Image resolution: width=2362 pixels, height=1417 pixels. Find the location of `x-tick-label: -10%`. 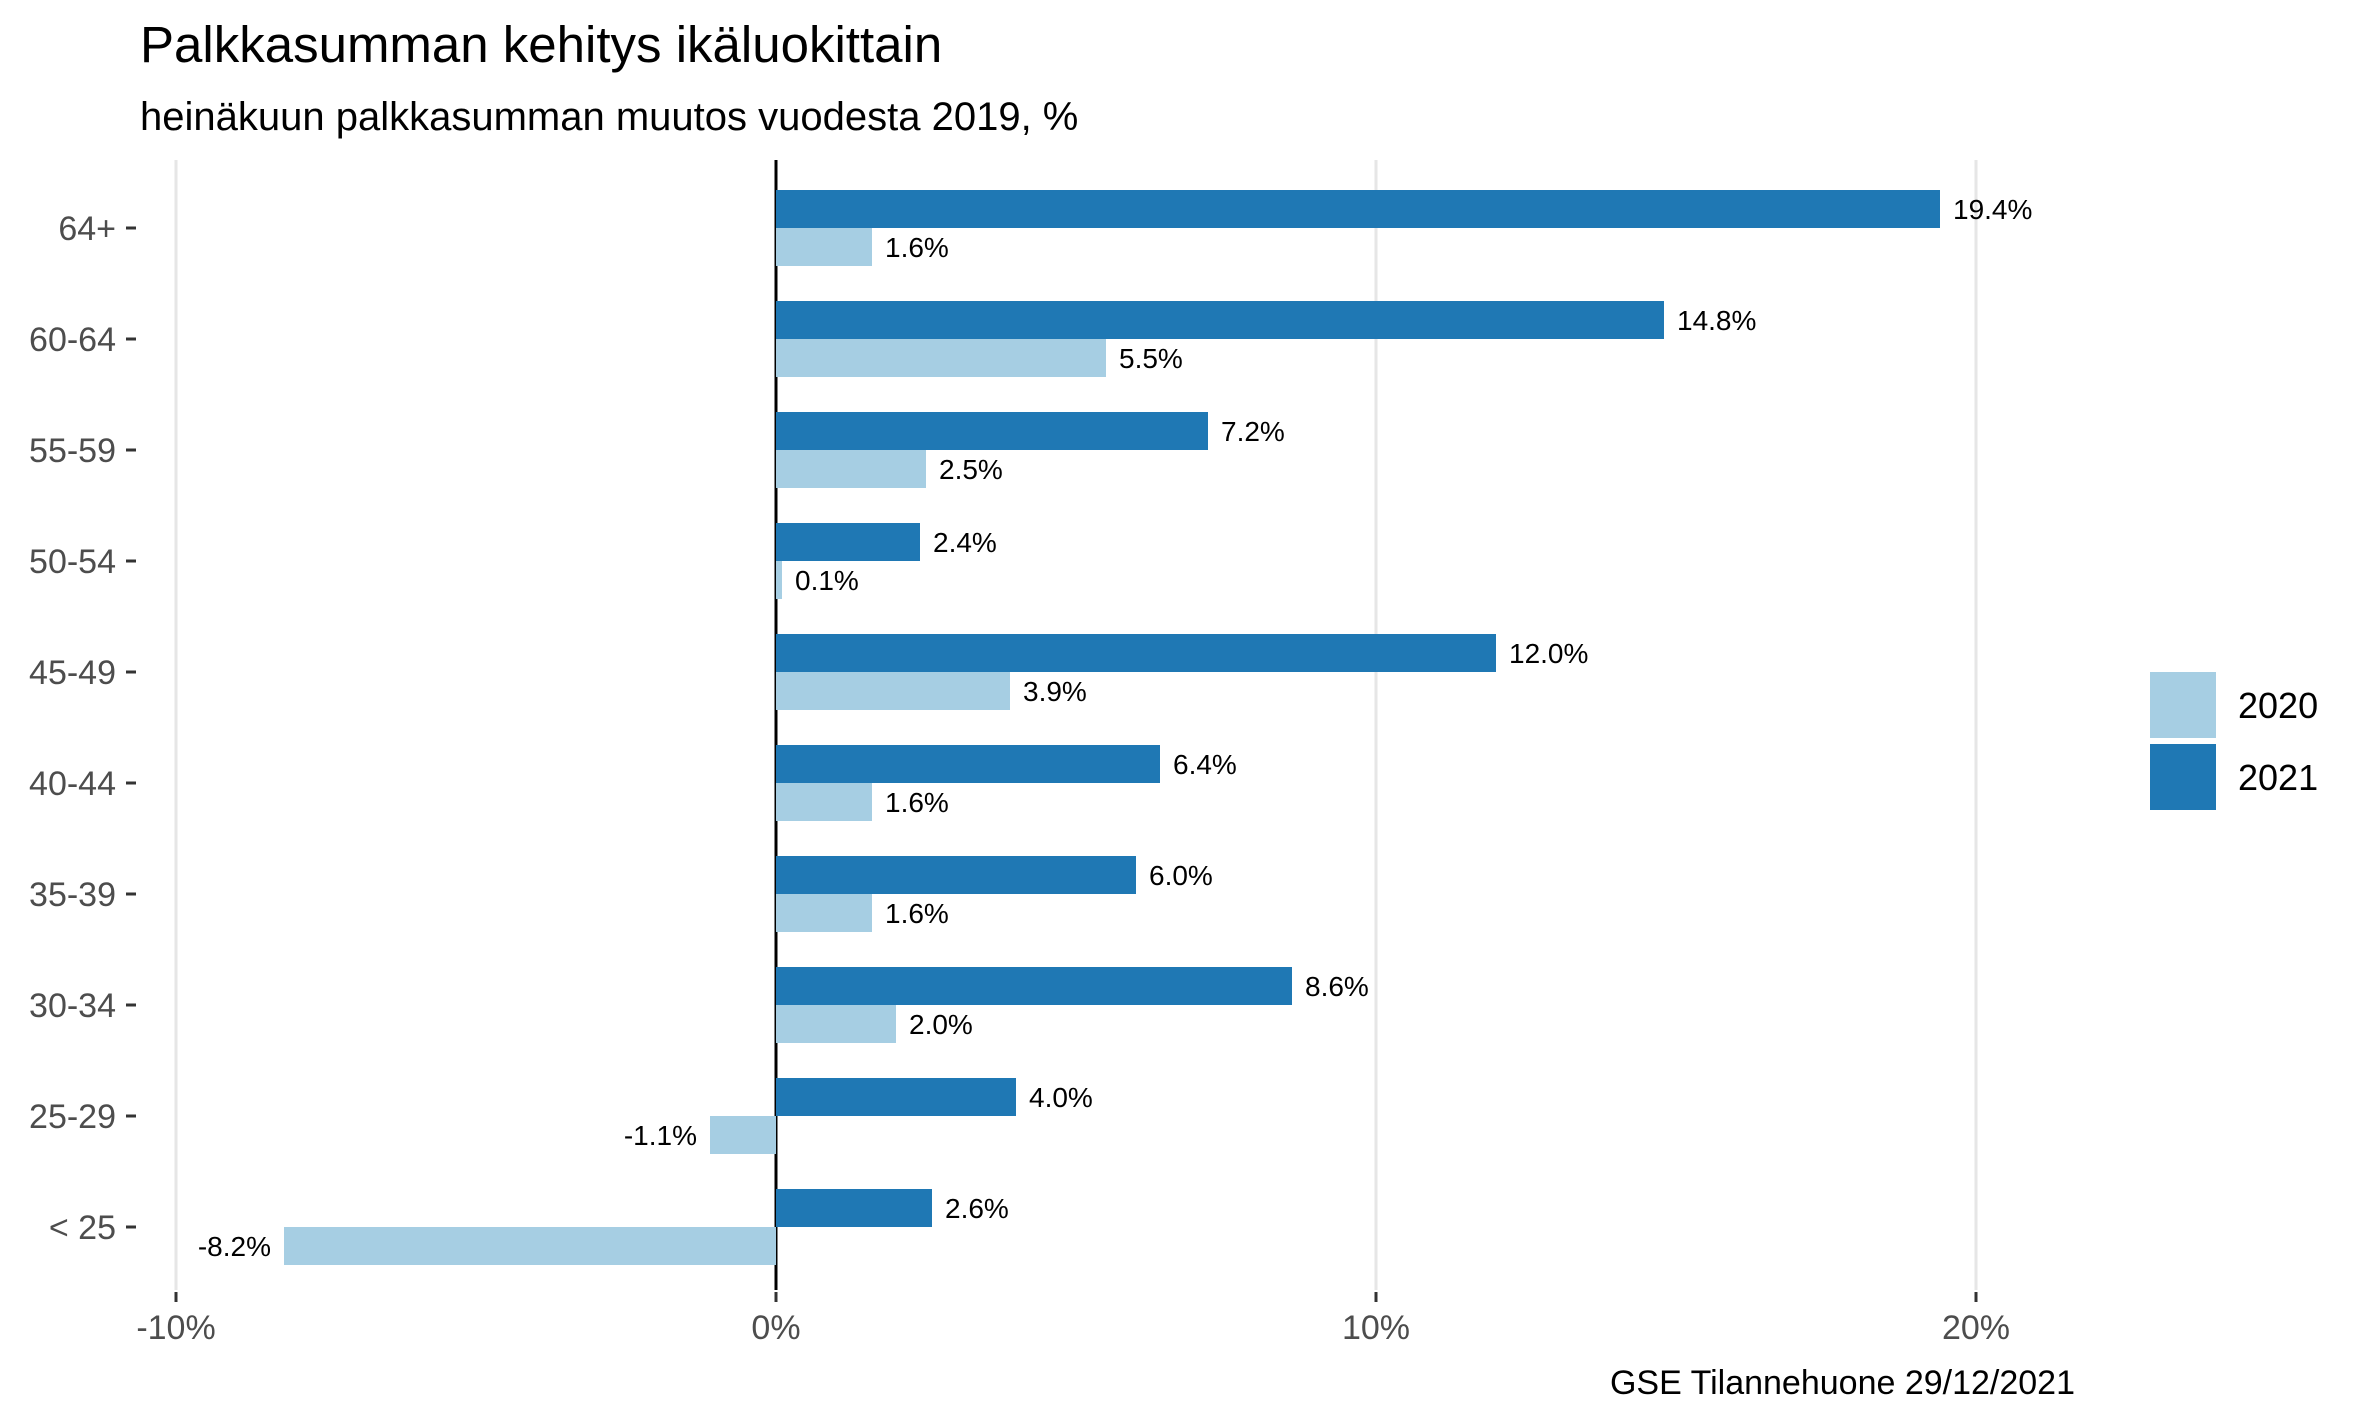

x-tick-label: -10% is located at coordinates (175, 1328).